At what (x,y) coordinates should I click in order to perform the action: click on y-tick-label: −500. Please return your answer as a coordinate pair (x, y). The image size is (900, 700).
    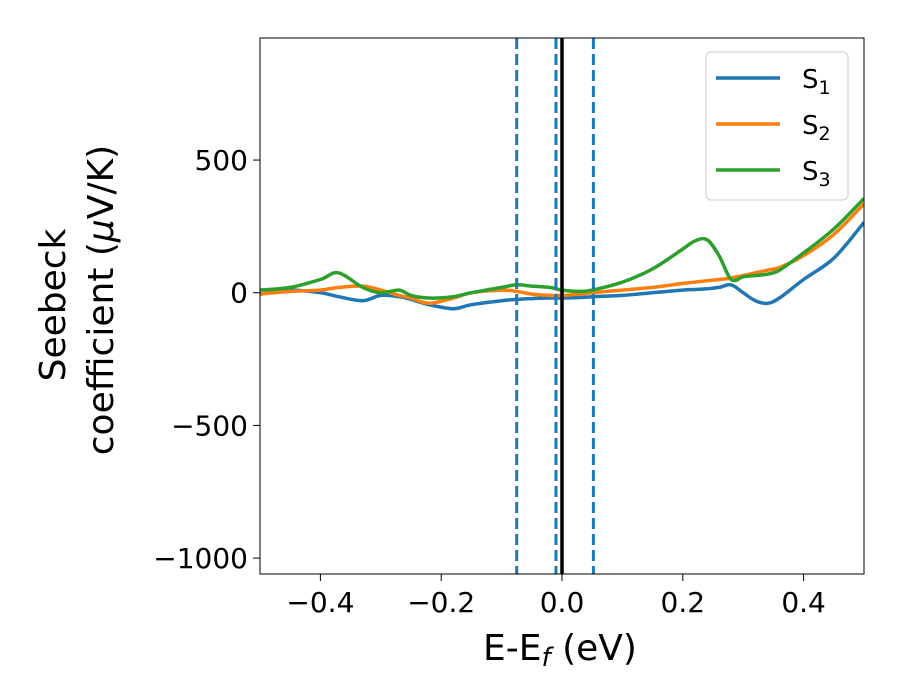
    Looking at the image, I should click on (209, 425).